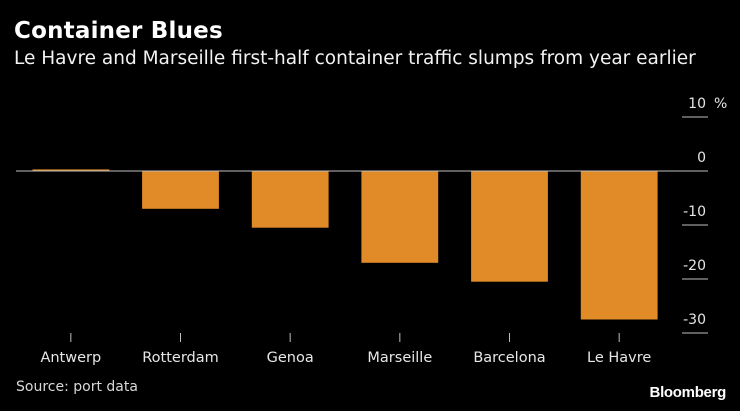 This screenshot has width=740, height=411. What do you see at coordinates (180, 358) in the screenshot?
I see `x-tick-label: Rotterdam` at bounding box center [180, 358].